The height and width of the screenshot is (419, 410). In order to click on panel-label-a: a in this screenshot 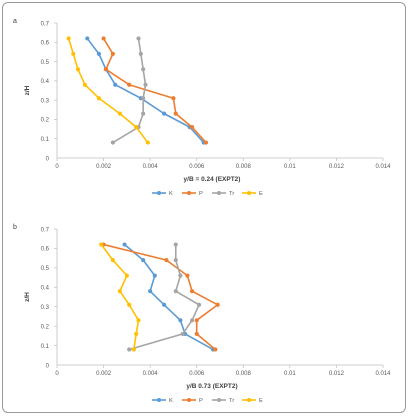, I will do `click(15, 21)`.